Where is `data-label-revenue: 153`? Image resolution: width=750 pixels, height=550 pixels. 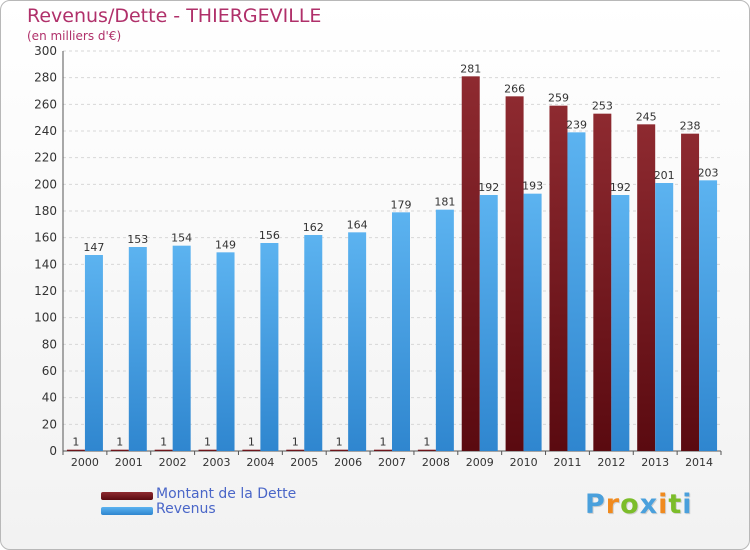
data-label-revenue: 153 is located at coordinates (137, 239).